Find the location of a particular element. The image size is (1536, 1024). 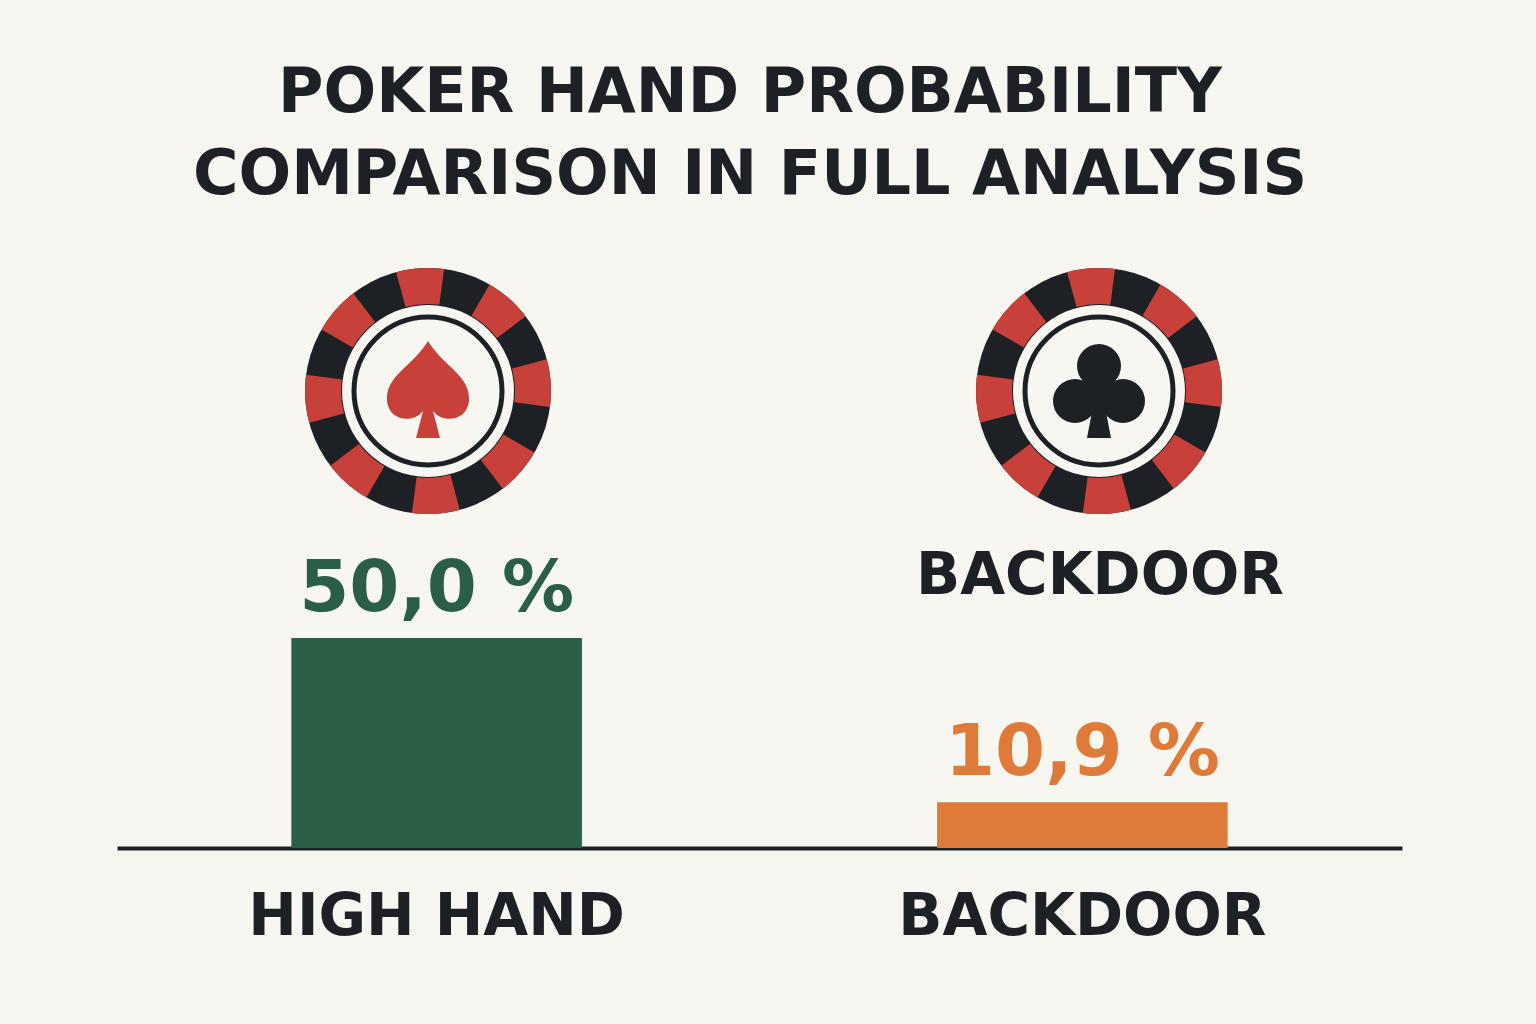

data-label: 50,0 % is located at coordinates (437, 586).